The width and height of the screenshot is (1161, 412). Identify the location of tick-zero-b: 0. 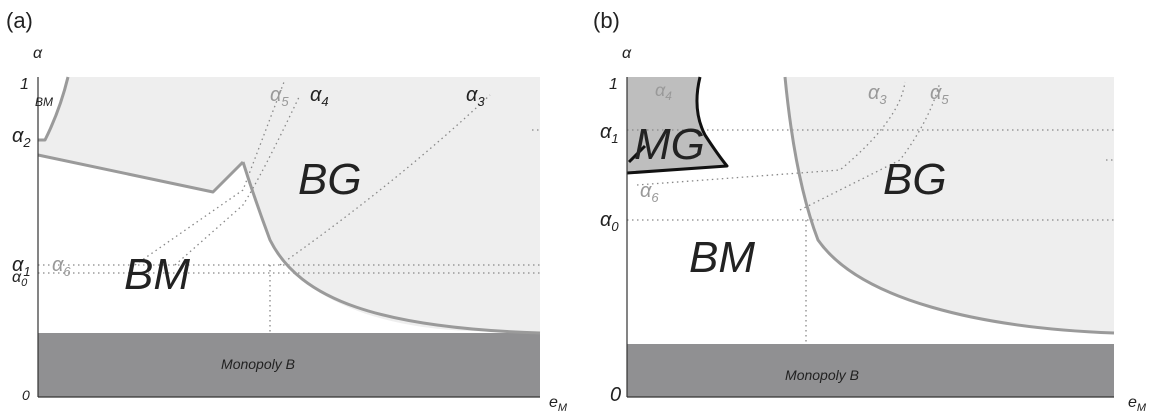
(615, 395).